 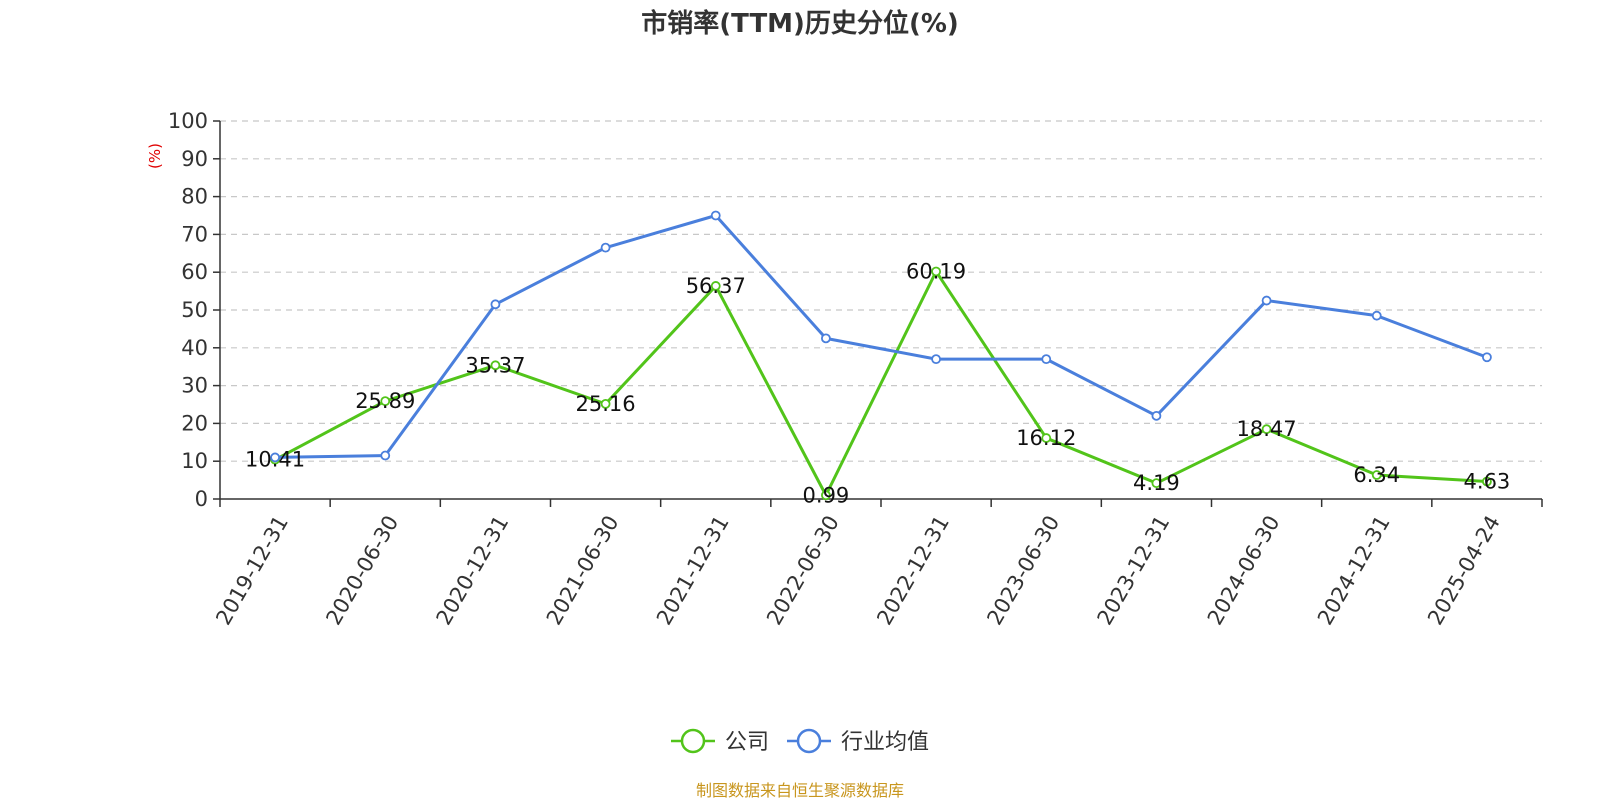 I want to click on data-label: 10.41, so click(x=275, y=460).